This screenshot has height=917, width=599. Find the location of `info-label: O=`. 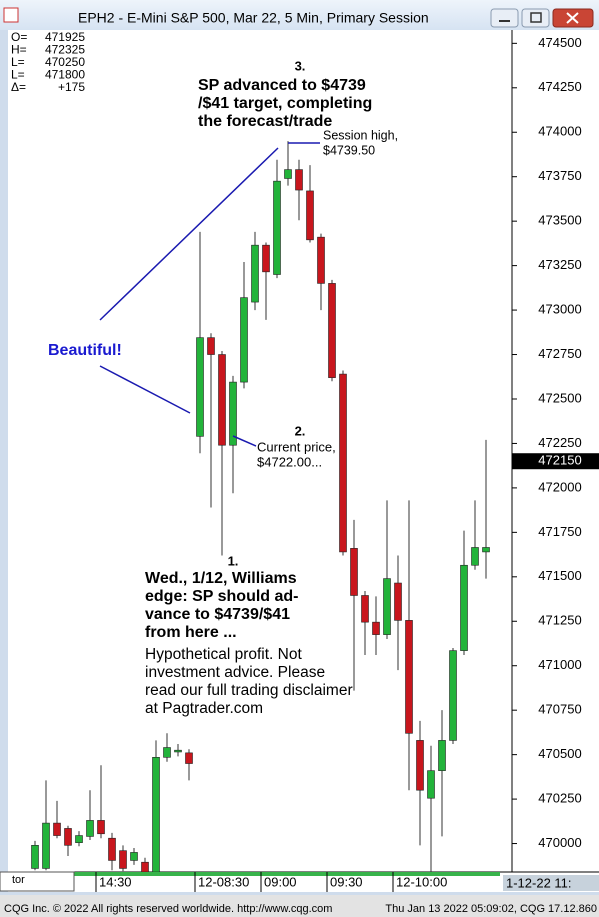

info-label: O= is located at coordinates (19, 37).